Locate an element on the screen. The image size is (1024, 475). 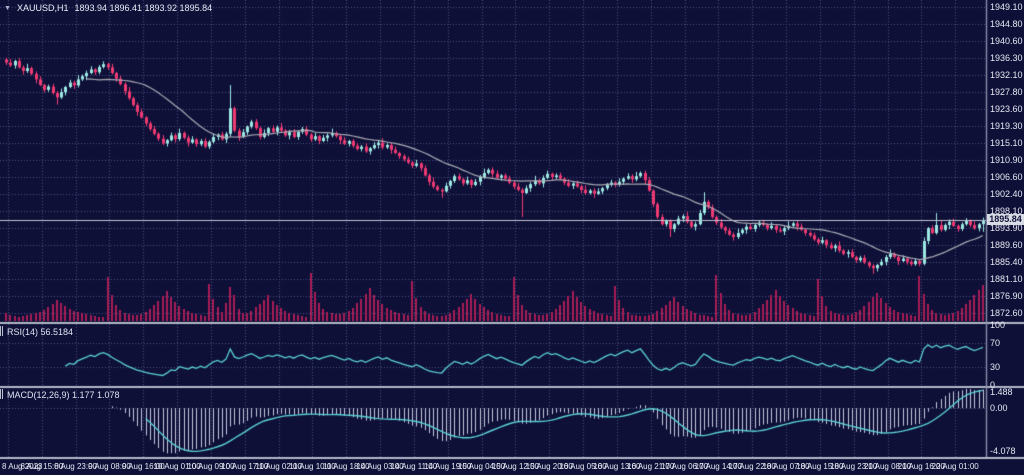
price-axis-label: 1893.90 is located at coordinates (1006, 227).